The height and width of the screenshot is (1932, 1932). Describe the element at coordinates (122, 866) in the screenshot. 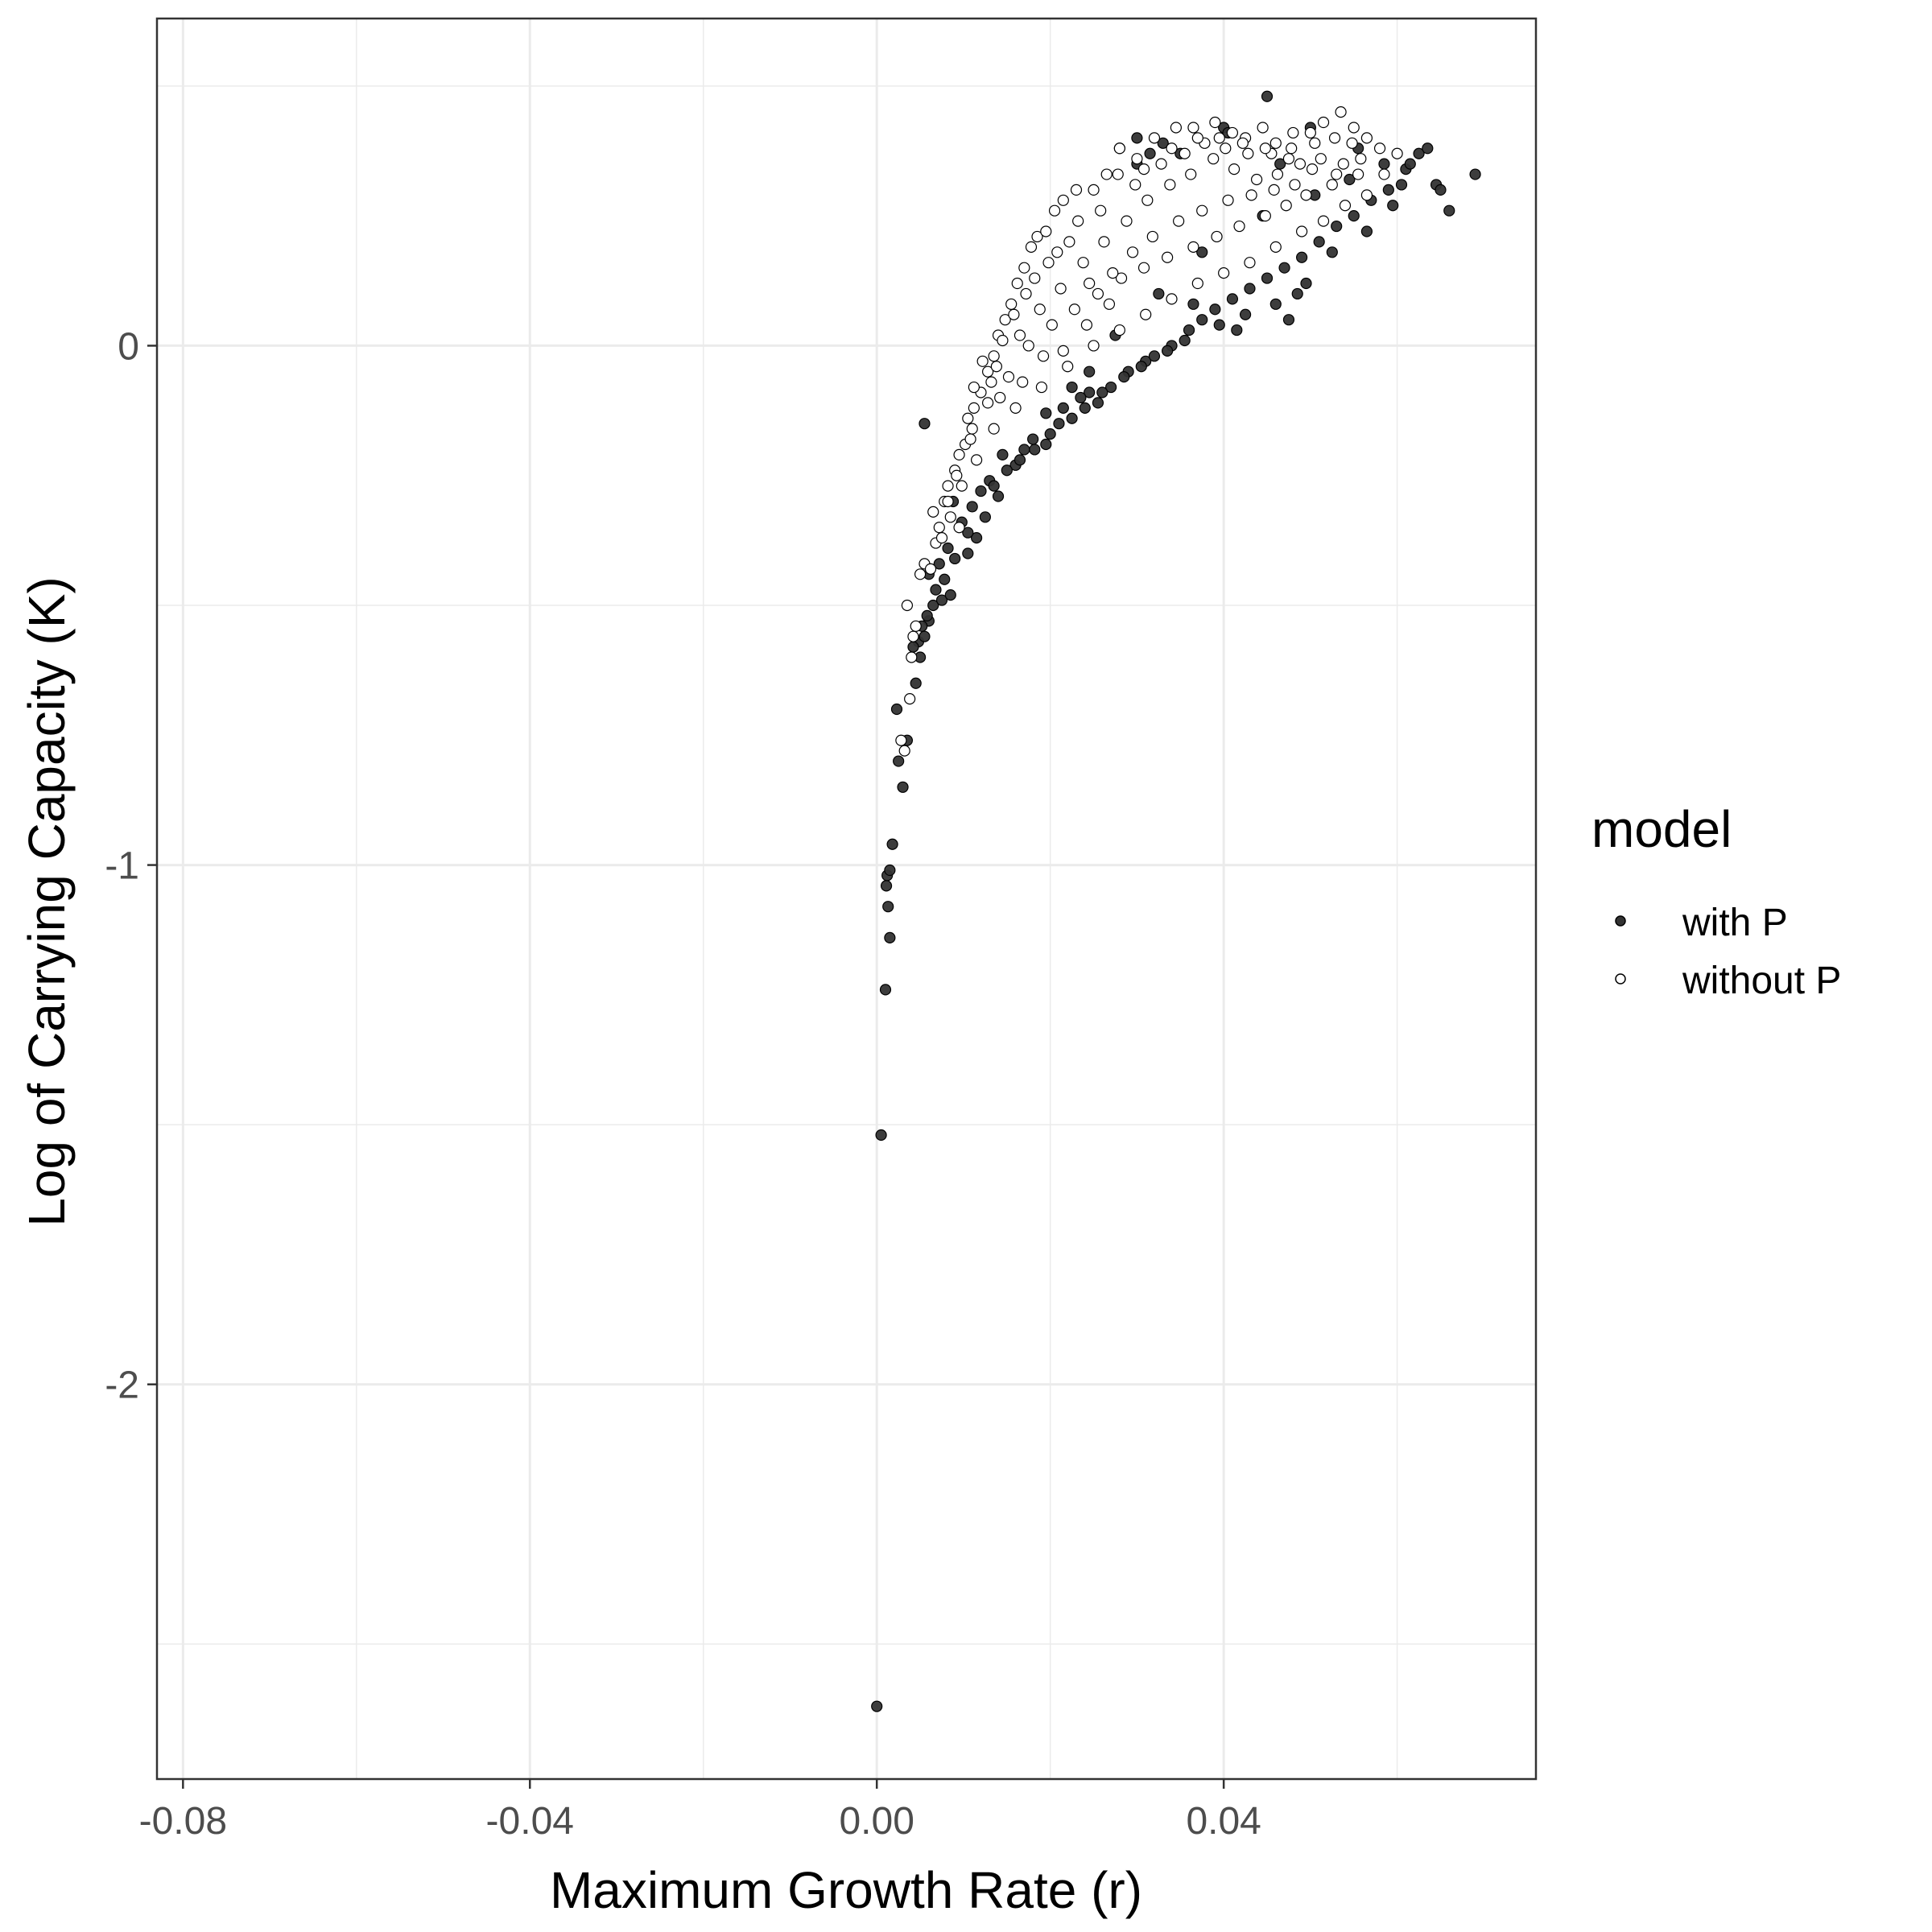

I see `y-tick-label-1: -1` at that location.